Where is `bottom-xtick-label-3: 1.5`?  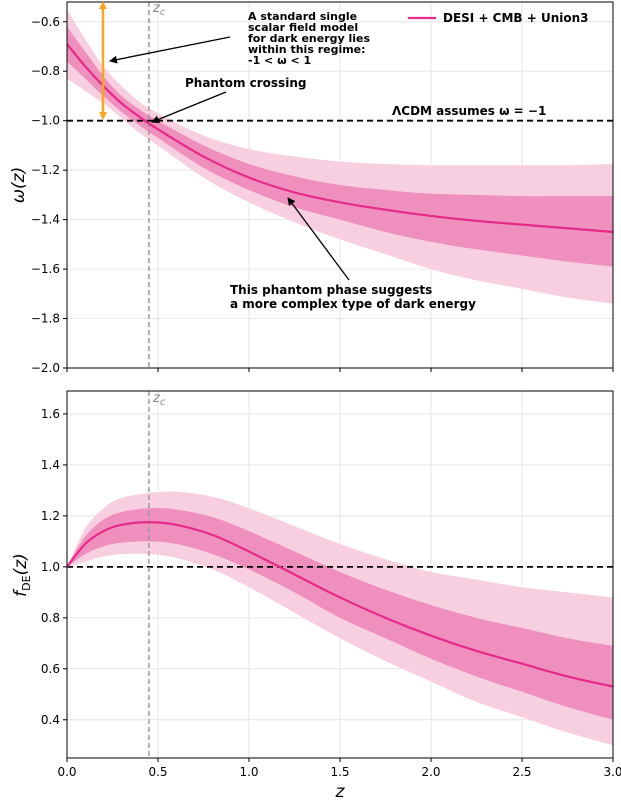 bottom-xtick-label-3: 1.5 is located at coordinates (339, 772).